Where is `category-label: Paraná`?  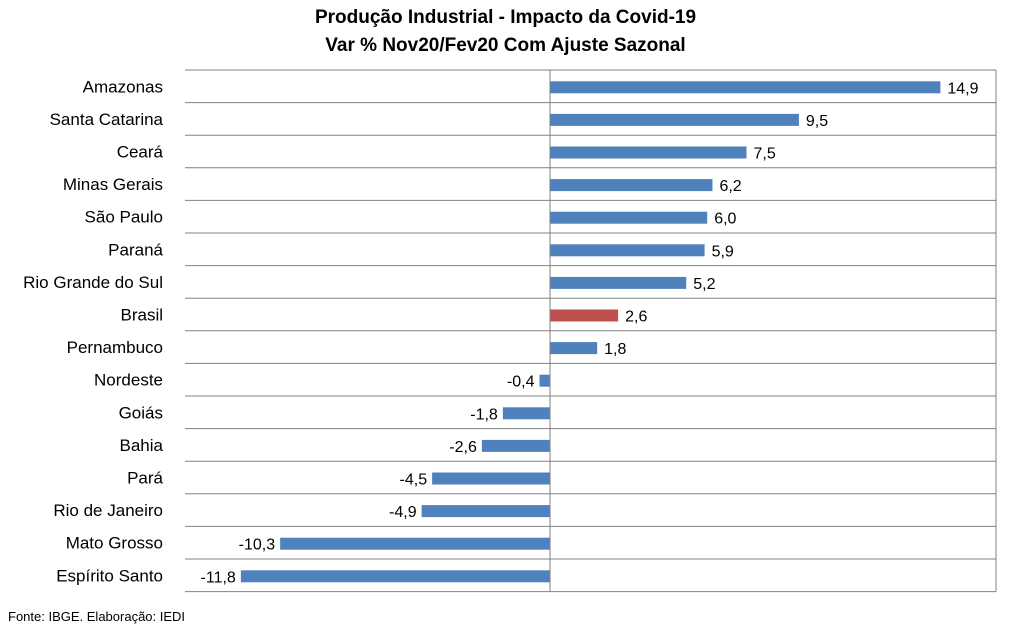
category-label: Paraná is located at coordinates (135, 249).